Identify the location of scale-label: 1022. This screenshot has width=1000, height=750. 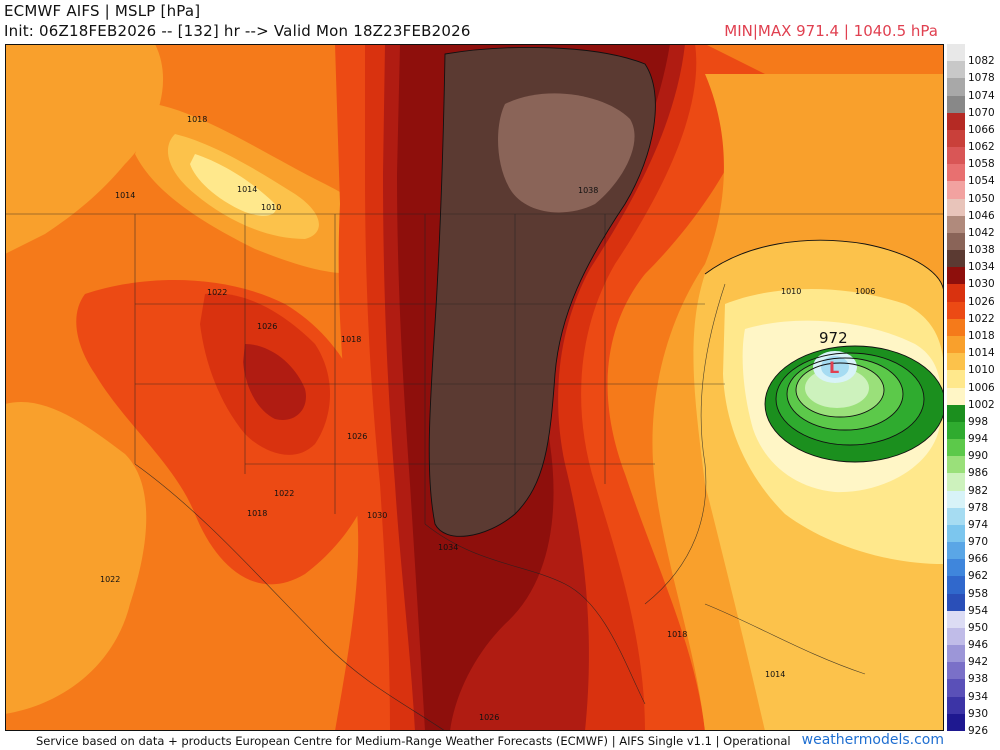
(981, 318).